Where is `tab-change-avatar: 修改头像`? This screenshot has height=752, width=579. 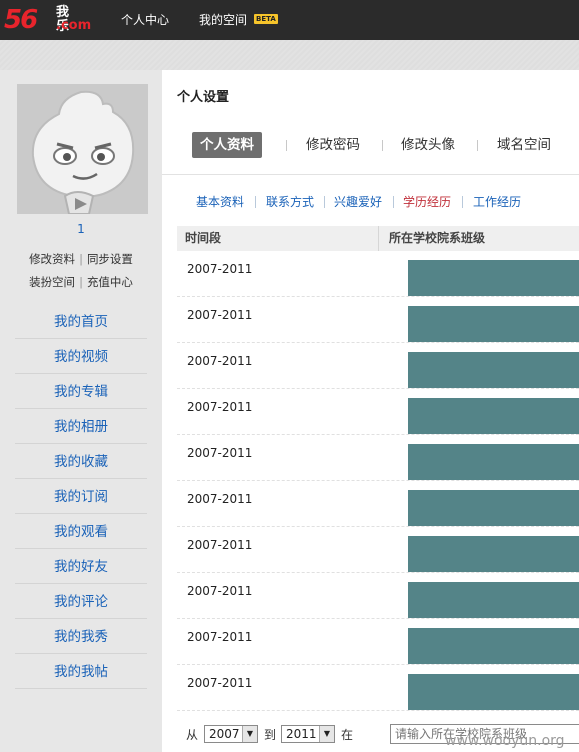
tab-change-avatar: 修改头像 is located at coordinates (428, 145).